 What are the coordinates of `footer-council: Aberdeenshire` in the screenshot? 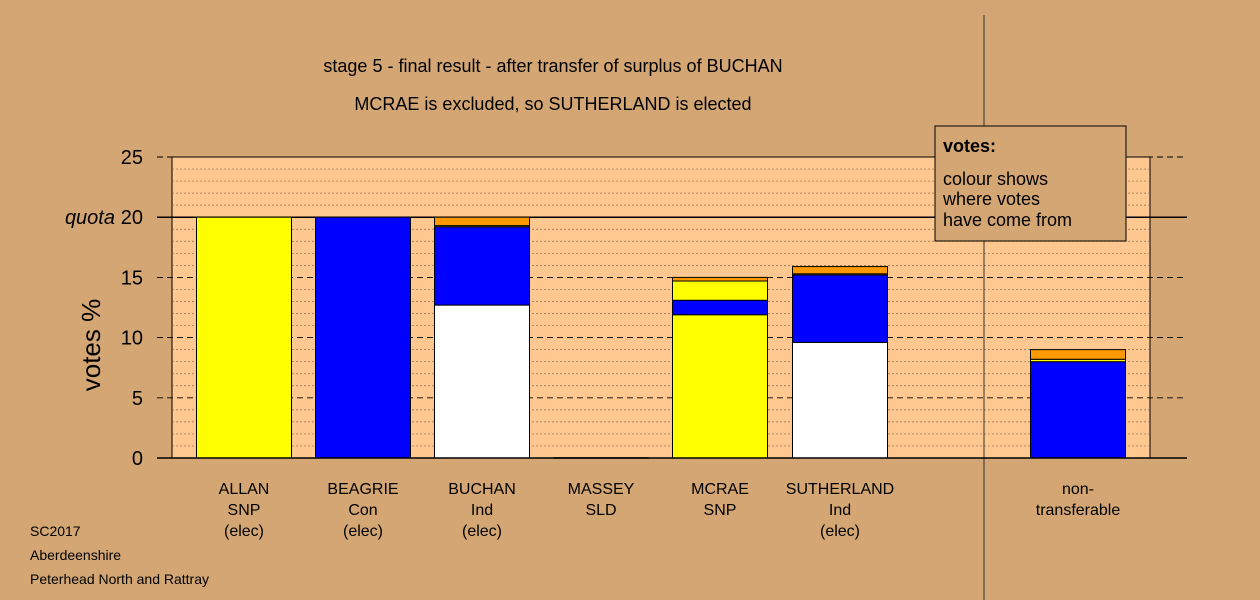 It's located at (75, 555).